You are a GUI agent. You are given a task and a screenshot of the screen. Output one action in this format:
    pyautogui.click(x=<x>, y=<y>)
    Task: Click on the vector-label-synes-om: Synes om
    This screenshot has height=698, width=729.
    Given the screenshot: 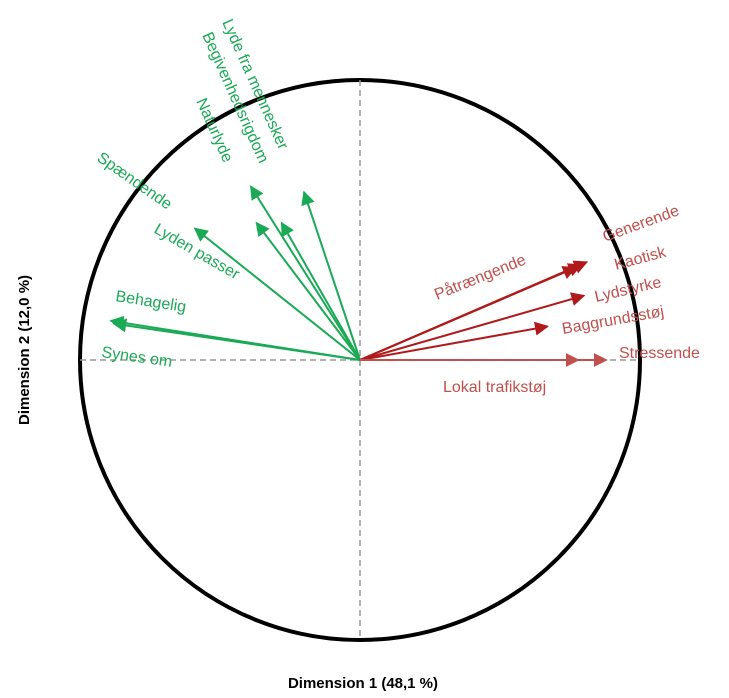 What is the action you would take?
    pyautogui.click(x=136, y=357)
    